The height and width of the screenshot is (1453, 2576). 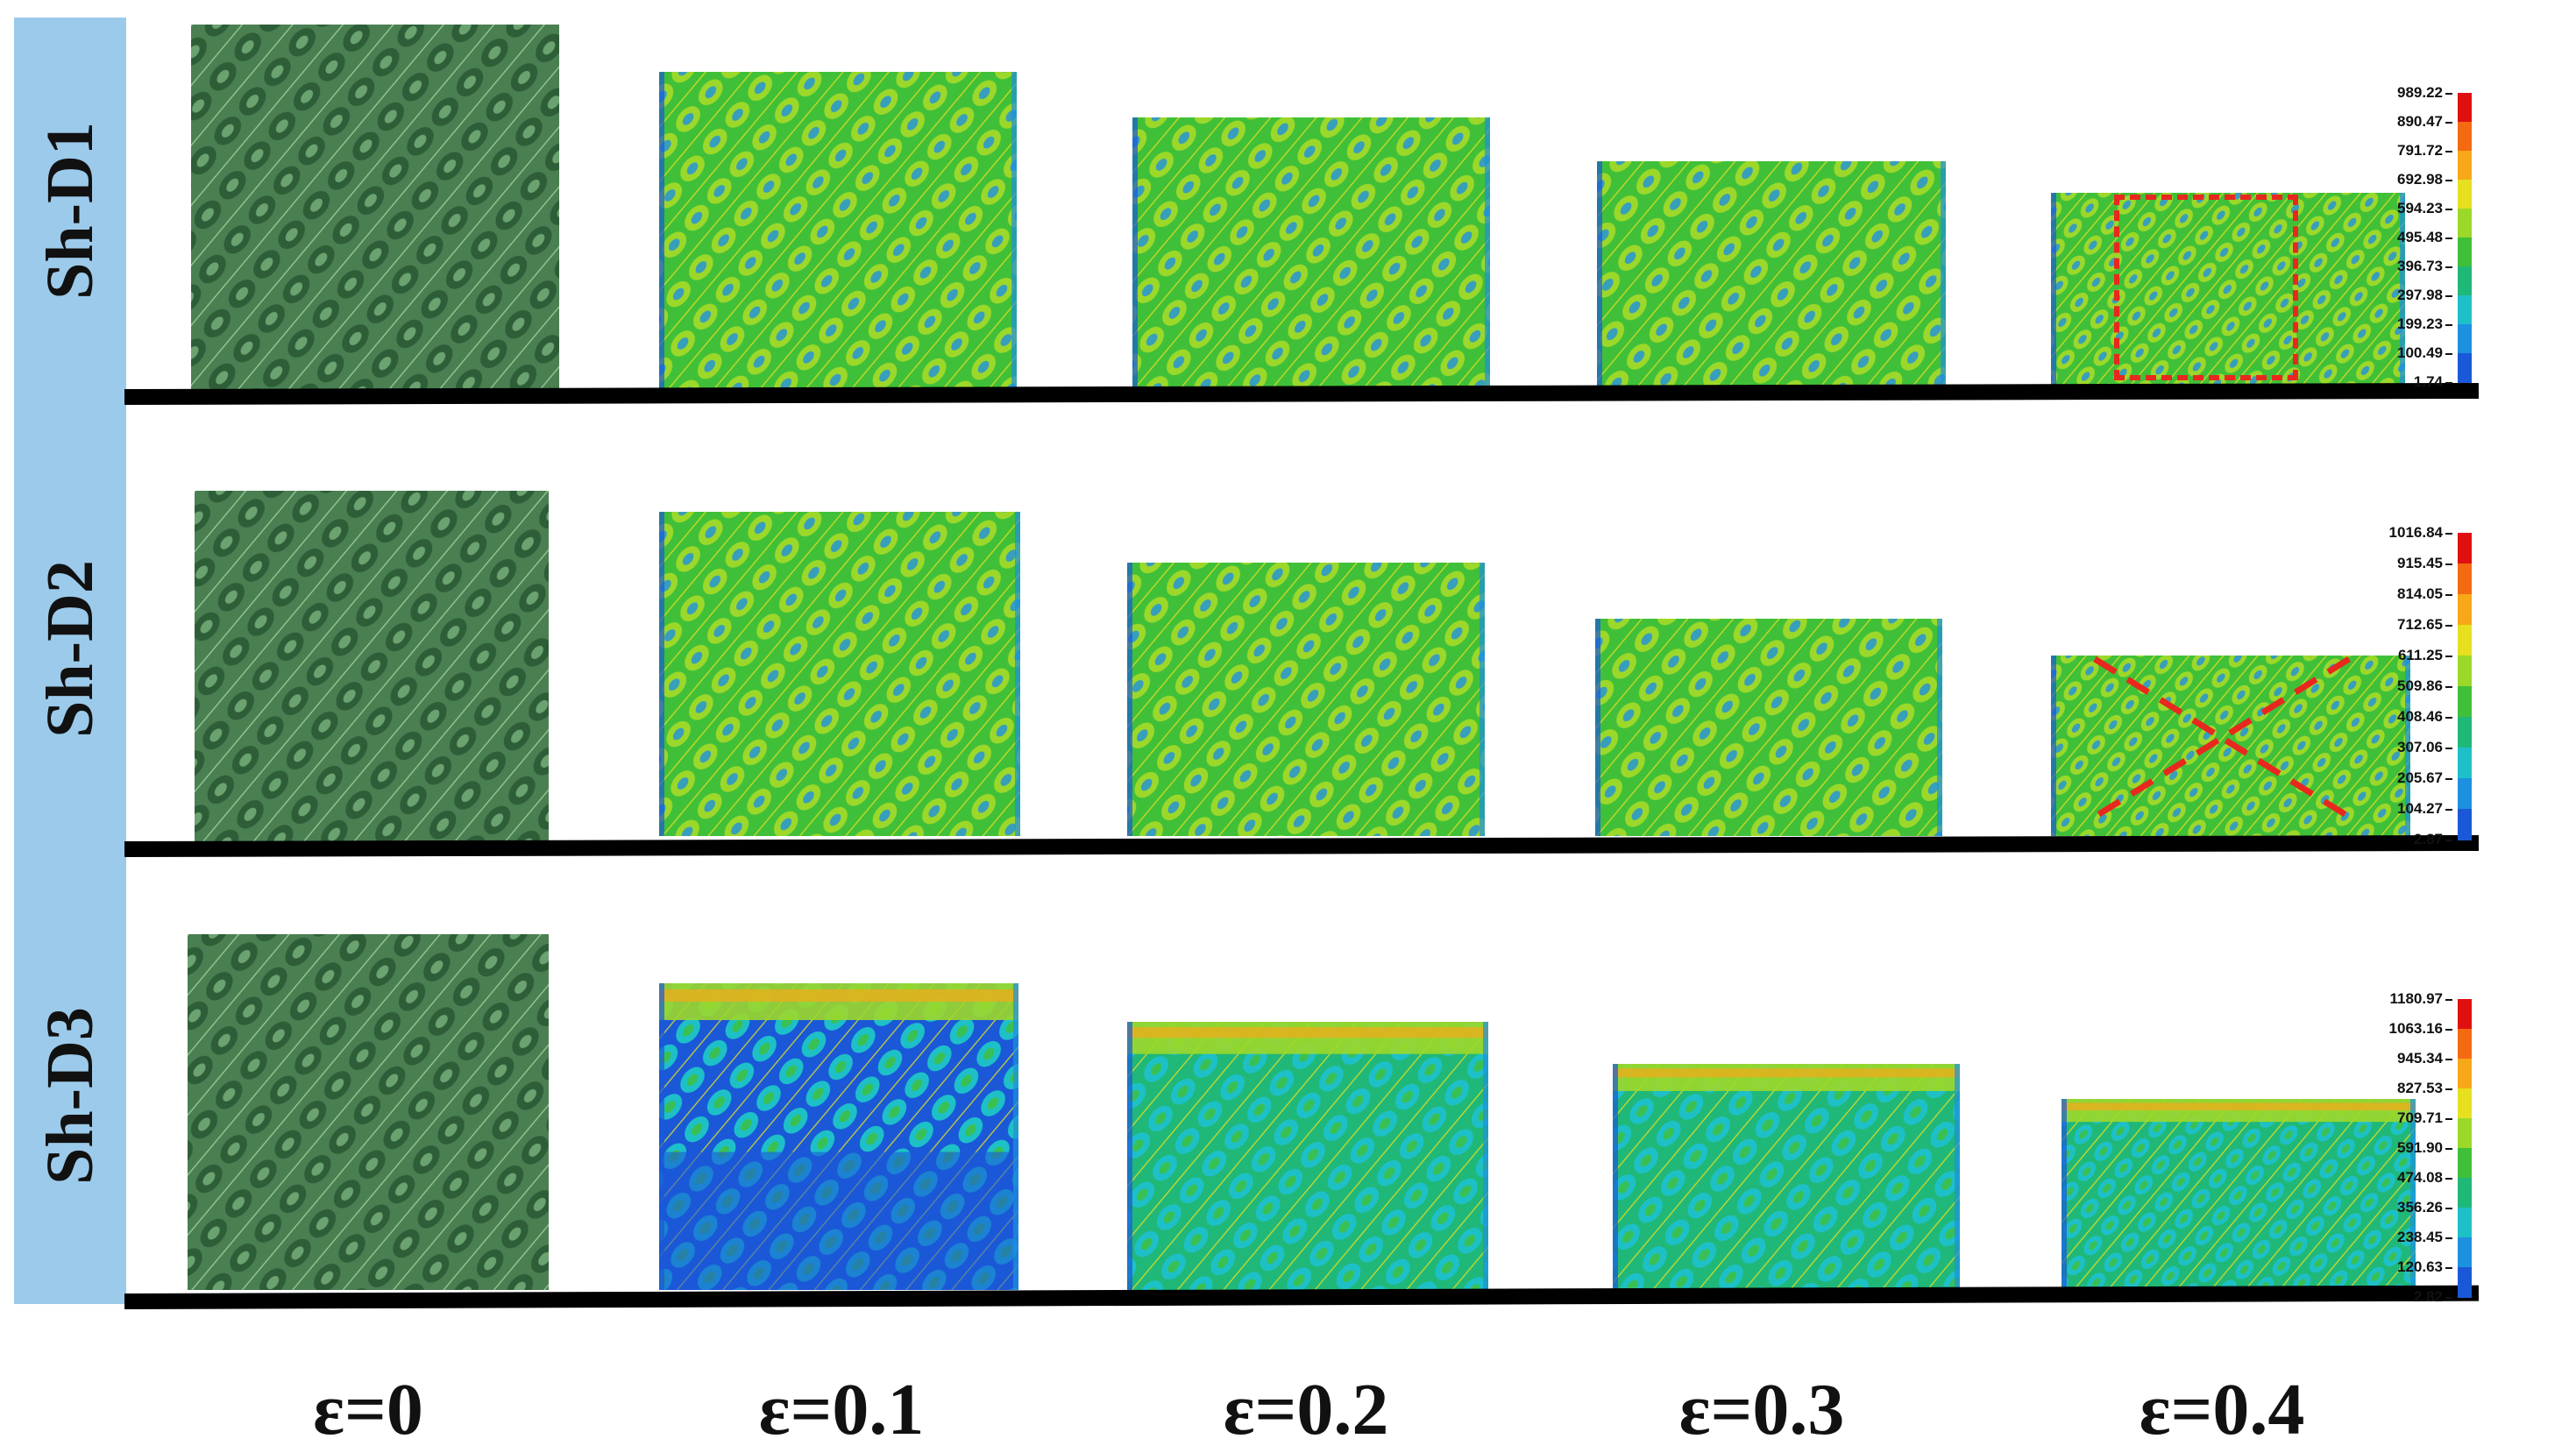 I want to click on row-label-sh-d2: Sh-D2, so click(x=70, y=648).